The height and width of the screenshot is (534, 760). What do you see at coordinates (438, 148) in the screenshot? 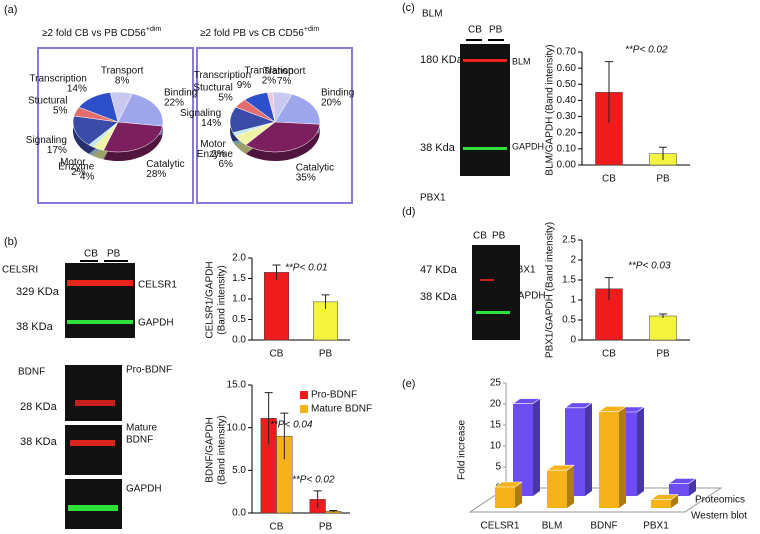
I see `marker: 38 Kda` at bounding box center [438, 148].